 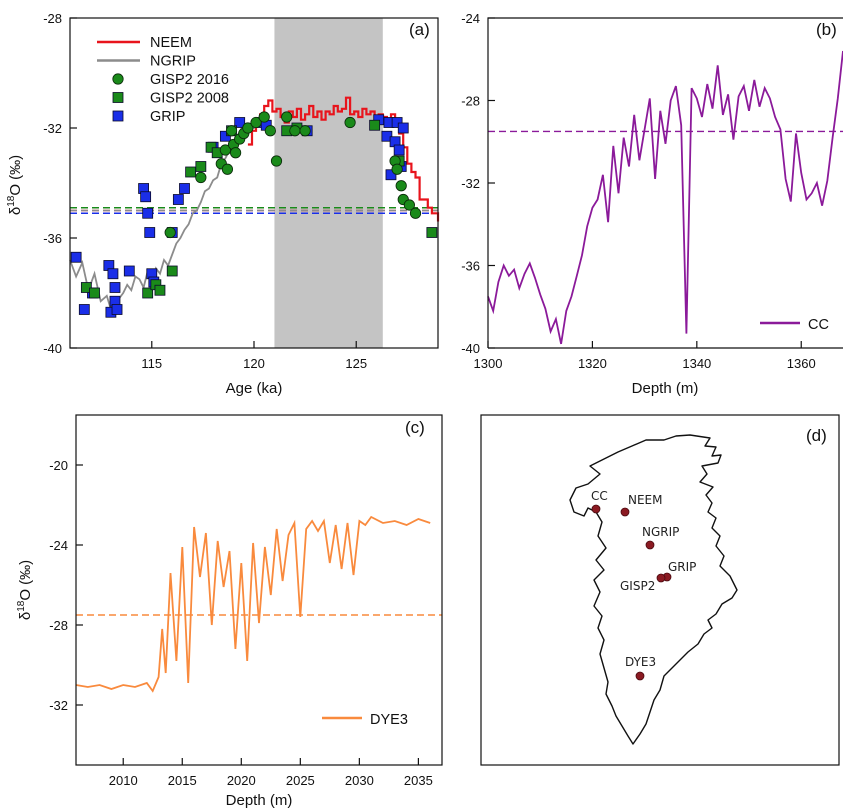 I want to click on site-marker-neem, so click(x=625, y=512).